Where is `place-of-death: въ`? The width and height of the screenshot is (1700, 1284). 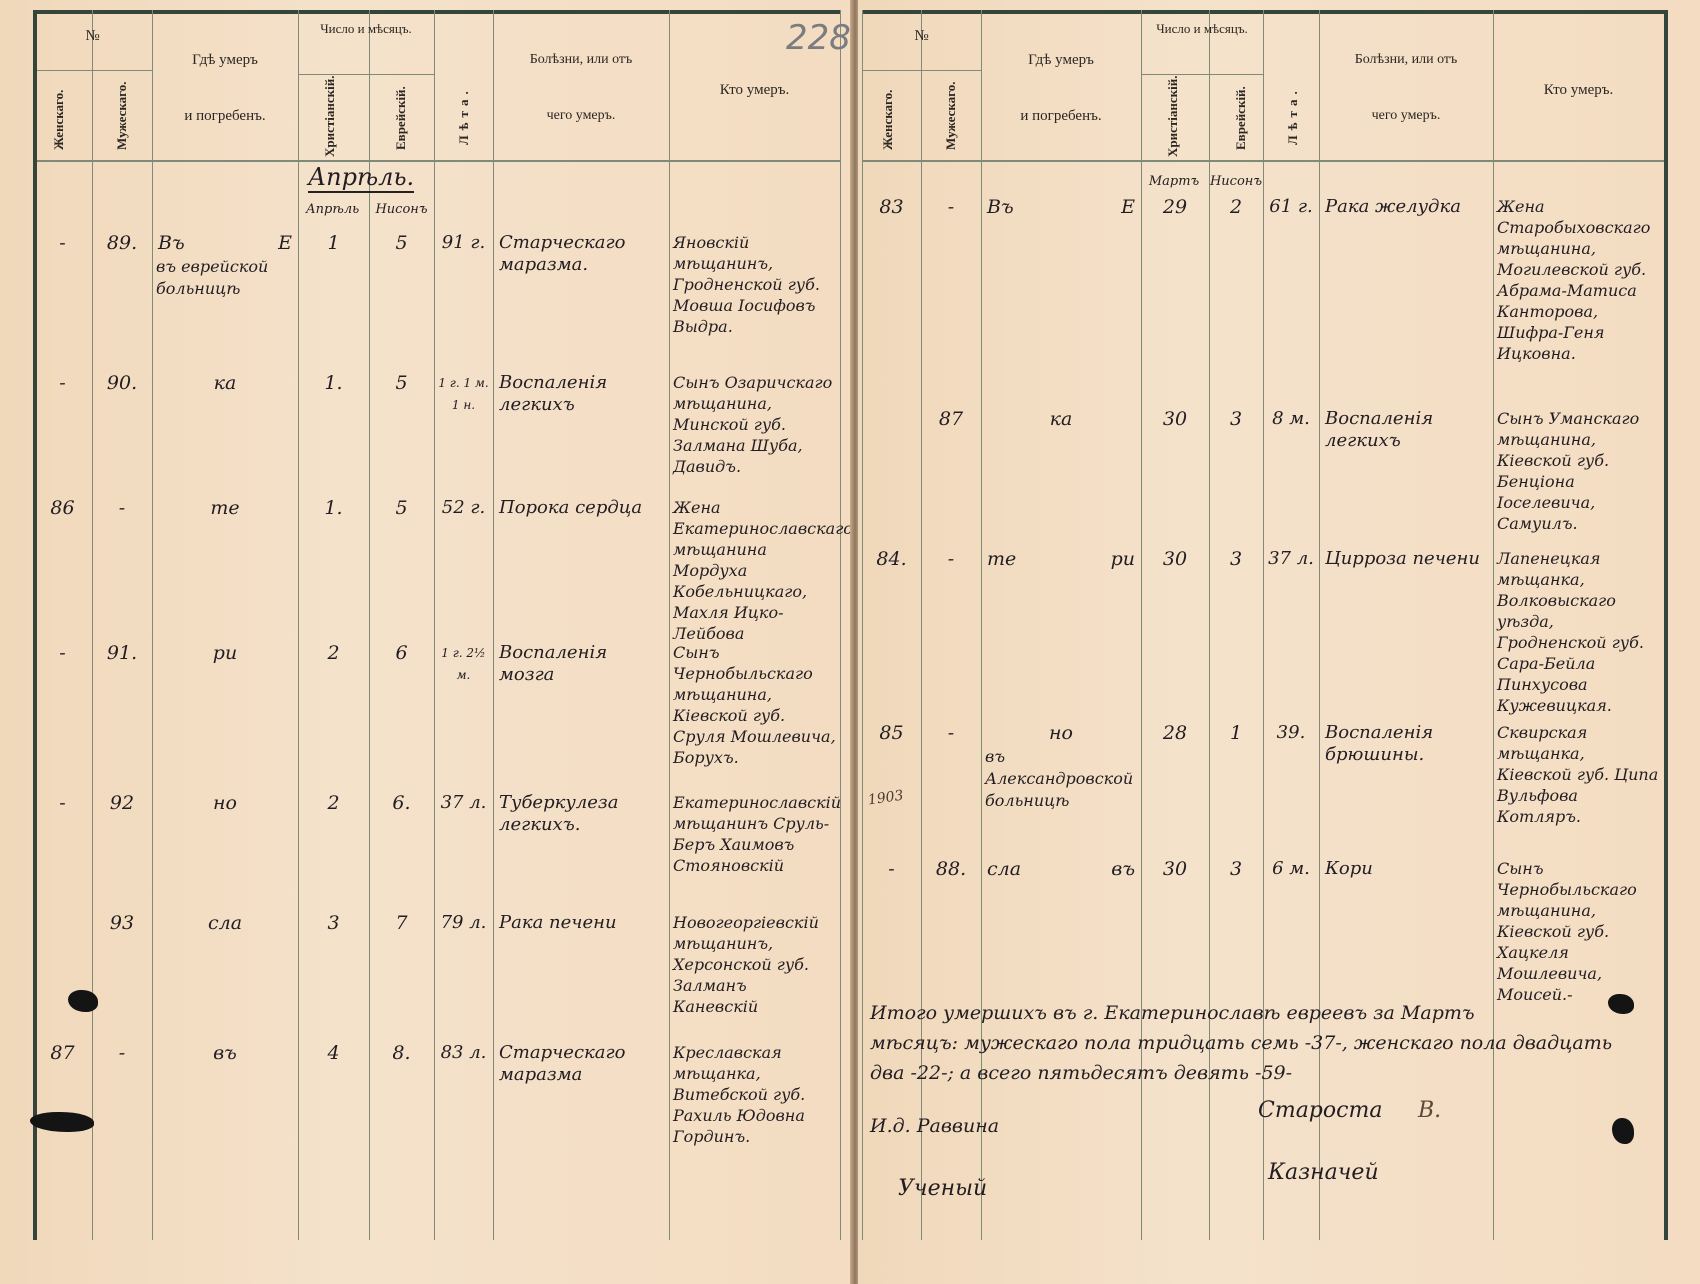
place-of-death: въ is located at coordinates (225, 1053).